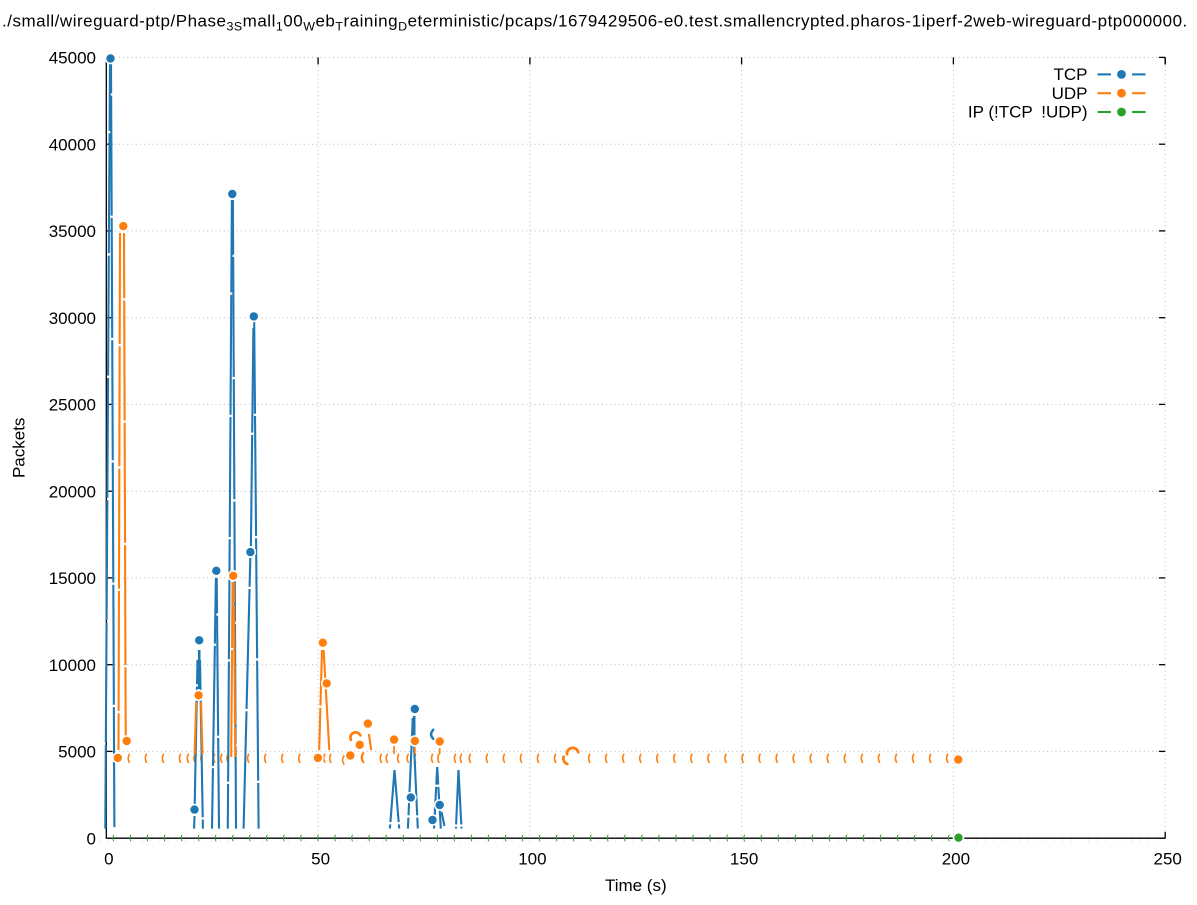  I want to click on svg-text: IP (!TCP !UDP), so click(1028, 112).